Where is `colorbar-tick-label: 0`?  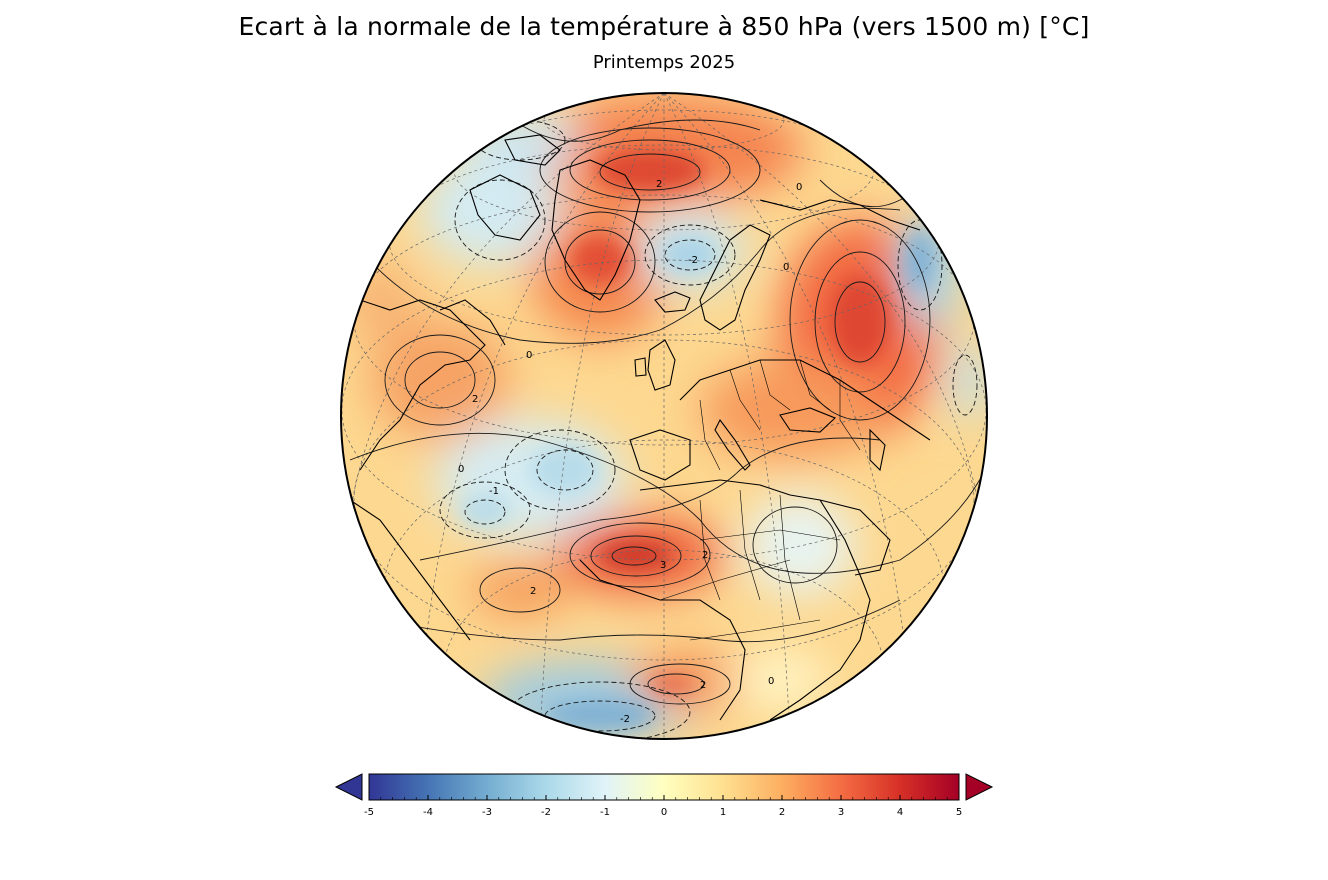 colorbar-tick-label: 0 is located at coordinates (664, 812).